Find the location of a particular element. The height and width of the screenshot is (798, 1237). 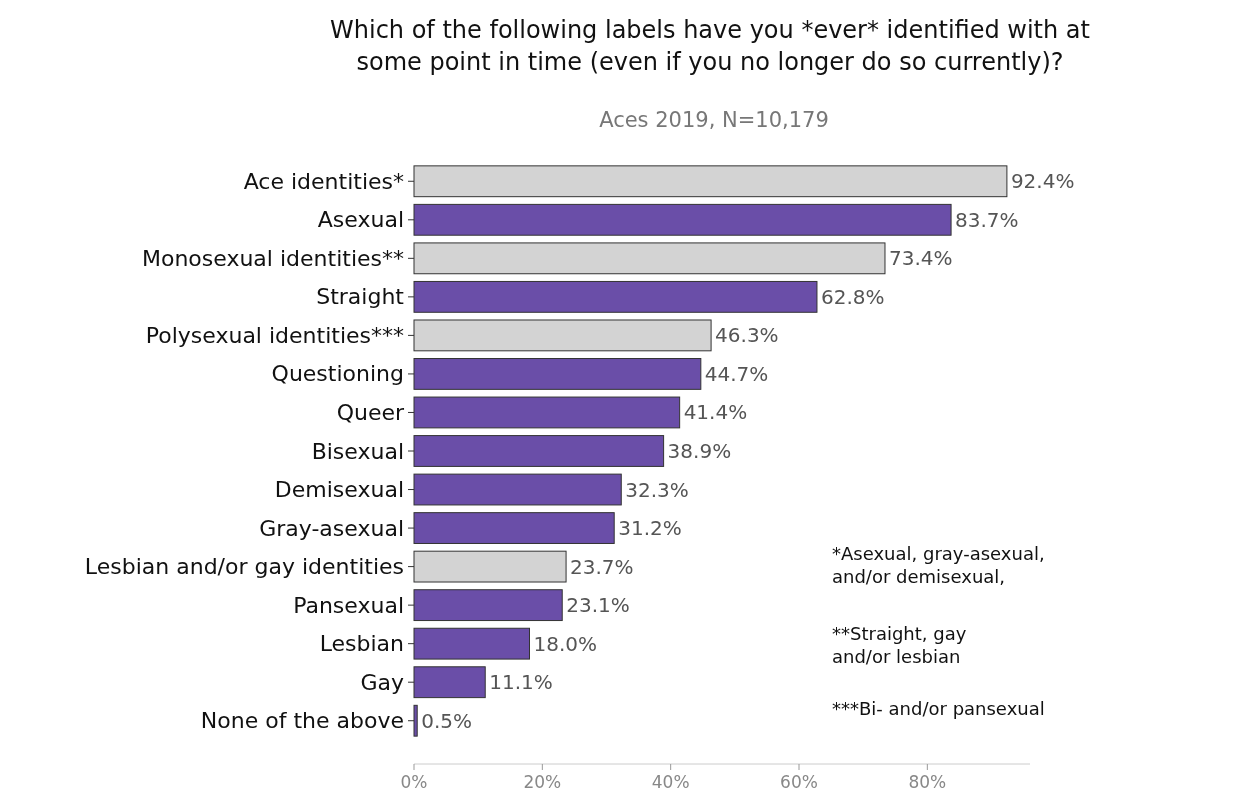

data-label: 38.9% is located at coordinates (699, 451).